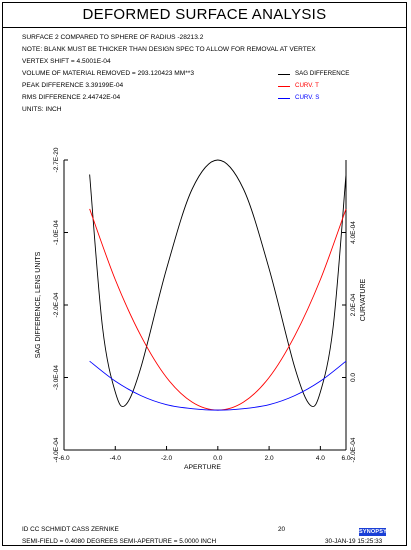 The width and height of the screenshot is (411, 550). What do you see at coordinates (66, 61) in the screenshot?
I see `header-line-vertex-shift: VERTEX SHIFT = 4.5001E-04` at bounding box center [66, 61].